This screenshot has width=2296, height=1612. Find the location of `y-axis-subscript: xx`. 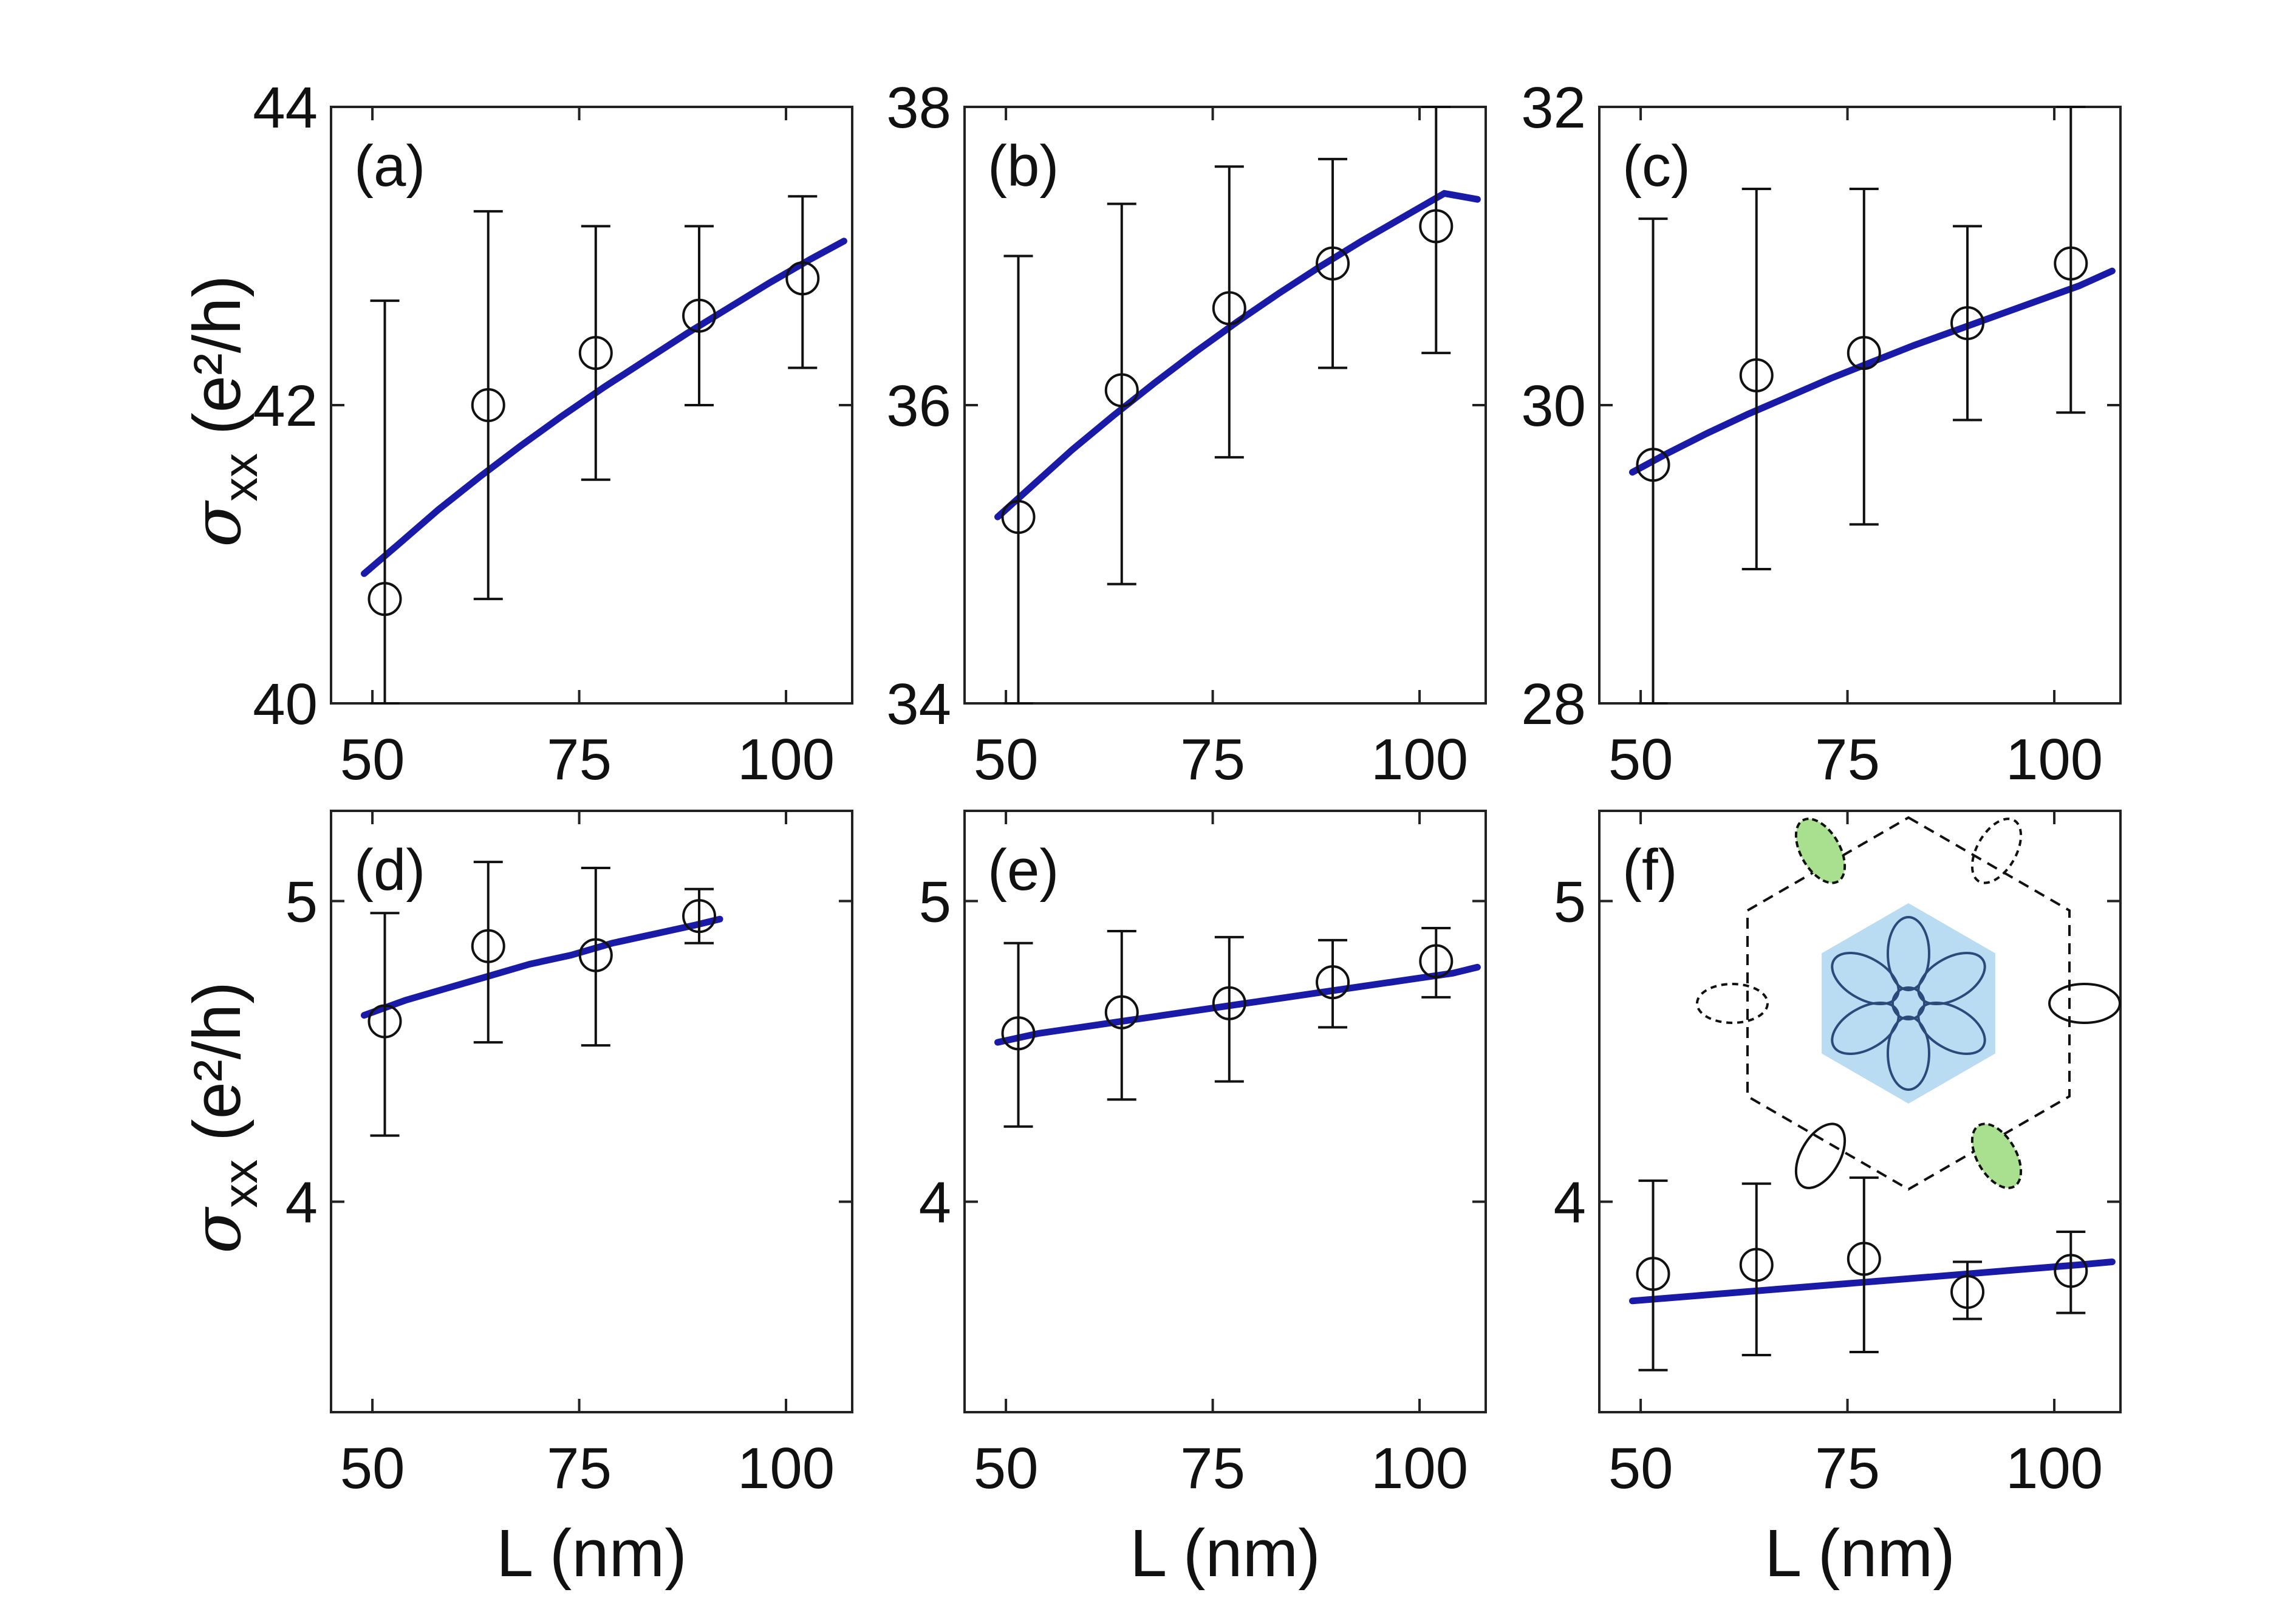

y-axis-subscript: xx is located at coordinates (240, 1183).